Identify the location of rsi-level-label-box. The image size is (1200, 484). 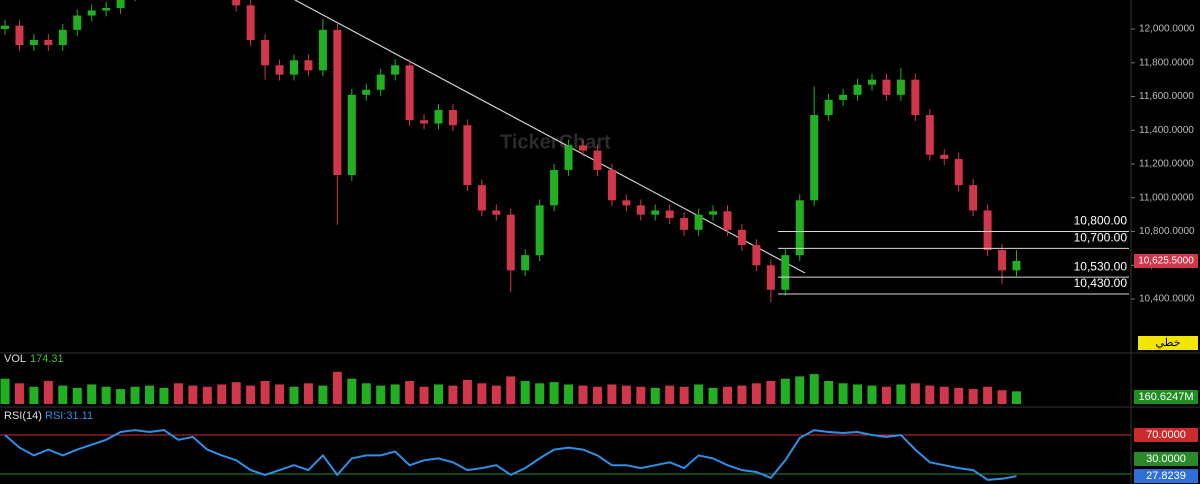
(1166, 434).